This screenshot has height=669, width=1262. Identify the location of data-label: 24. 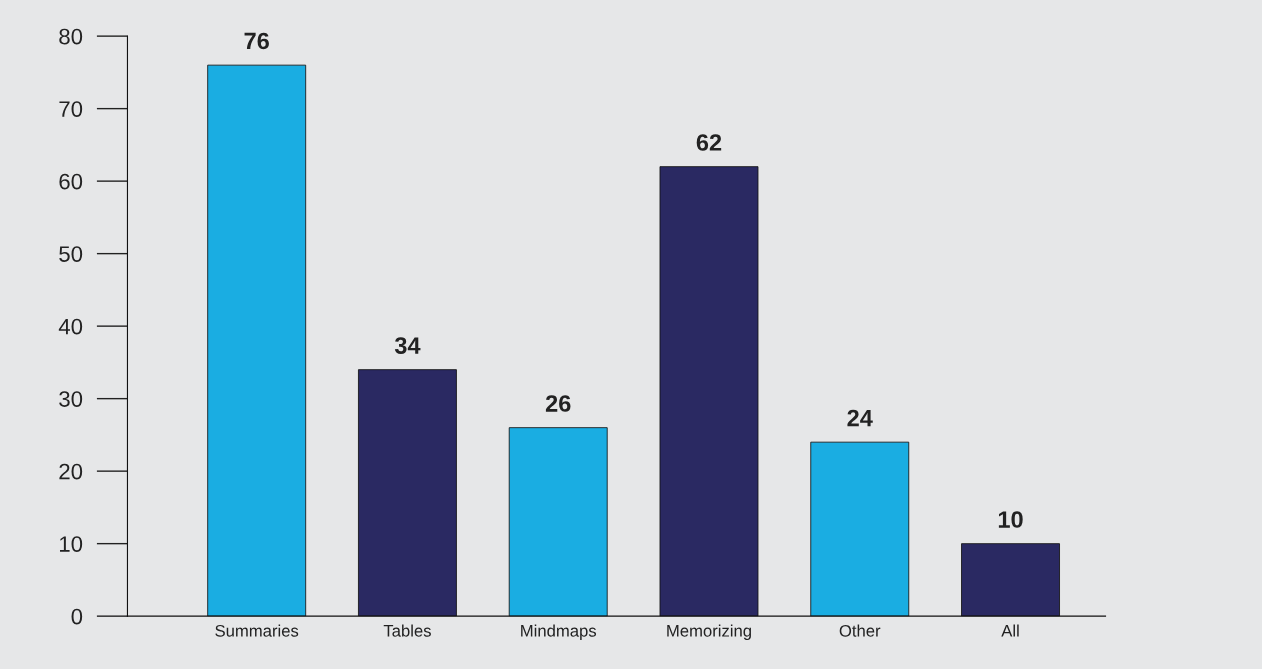
(860, 418).